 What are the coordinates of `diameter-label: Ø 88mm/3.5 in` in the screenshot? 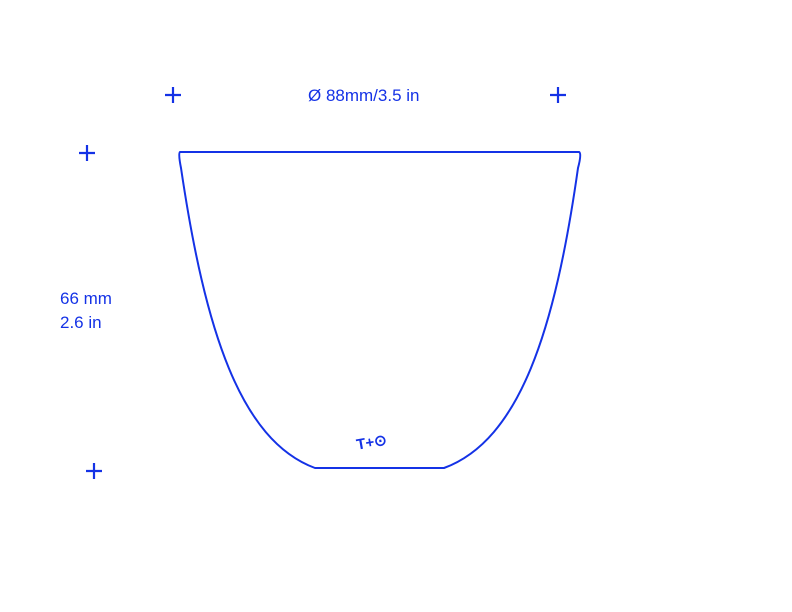 It's located at (364, 95).